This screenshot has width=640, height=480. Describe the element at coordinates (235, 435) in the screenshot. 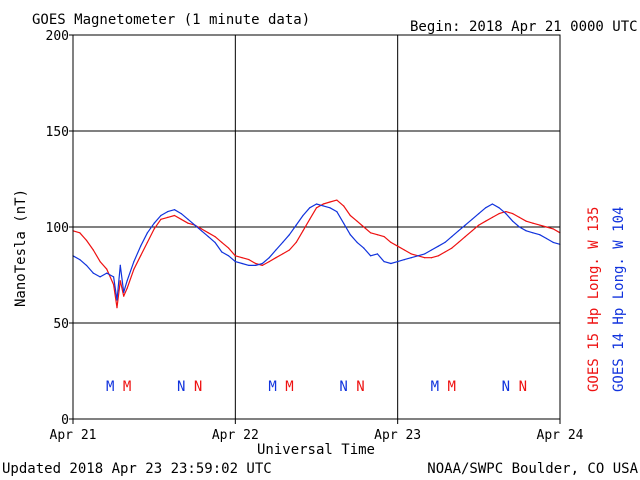

I see `x-tick-label-24: Apr 22` at that location.